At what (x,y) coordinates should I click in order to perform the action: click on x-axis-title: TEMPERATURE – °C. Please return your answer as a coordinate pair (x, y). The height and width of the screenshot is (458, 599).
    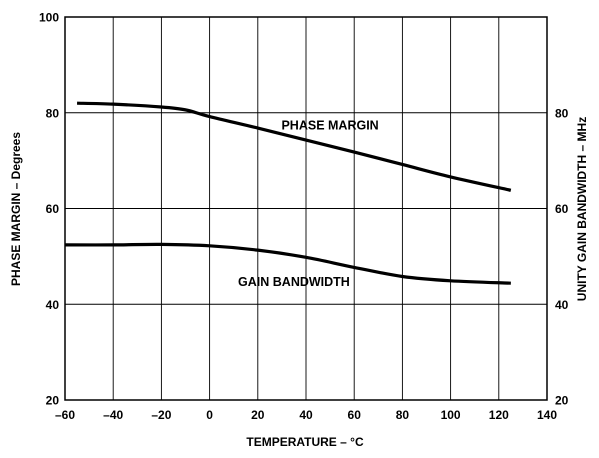
    Looking at the image, I should click on (305, 442).